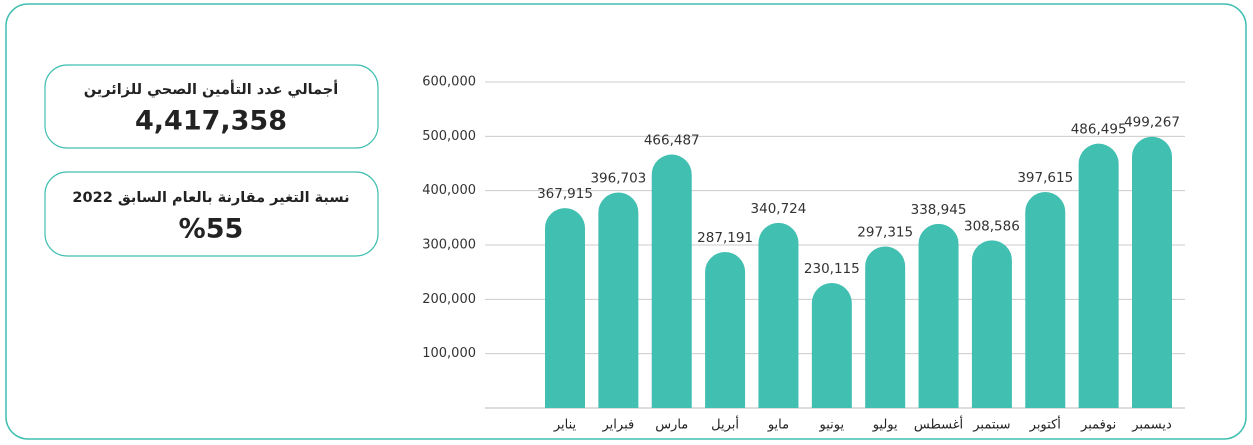 This screenshot has width=1253, height=445. What do you see at coordinates (449, 190) in the screenshot?
I see `y-tick-label: 400,000` at bounding box center [449, 190].